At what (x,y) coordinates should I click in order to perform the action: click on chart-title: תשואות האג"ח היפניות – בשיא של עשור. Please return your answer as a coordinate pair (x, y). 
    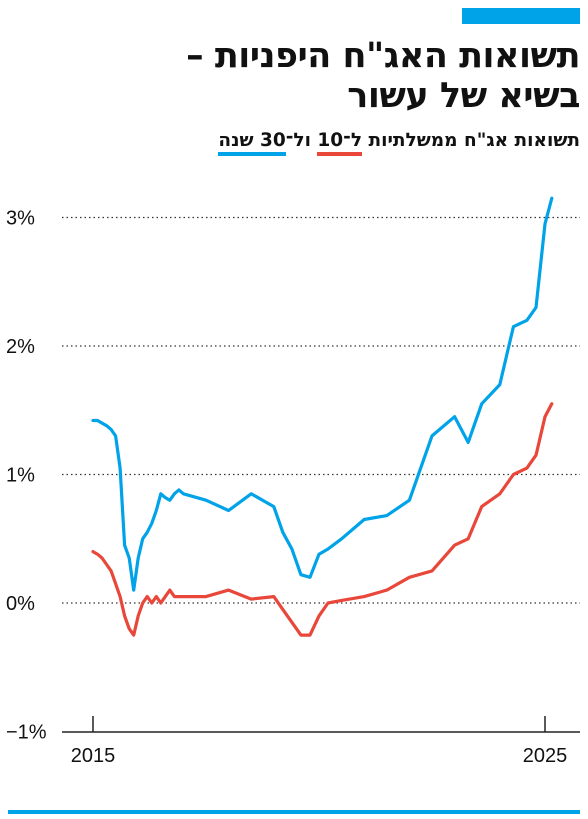
    Looking at the image, I should click on (300, 76).